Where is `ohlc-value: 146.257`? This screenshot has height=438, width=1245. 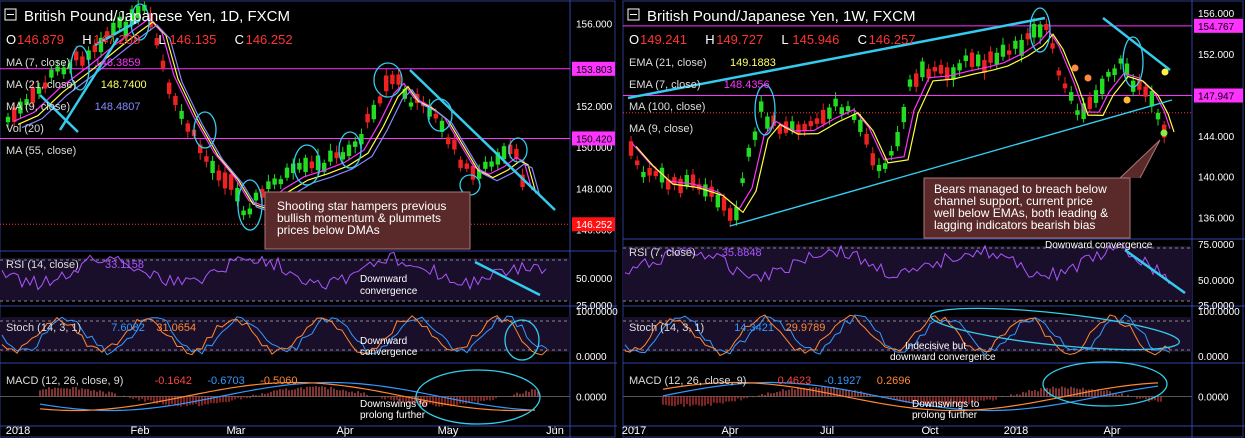 ohlc-value: 146.257 is located at coordinates (892, 39).